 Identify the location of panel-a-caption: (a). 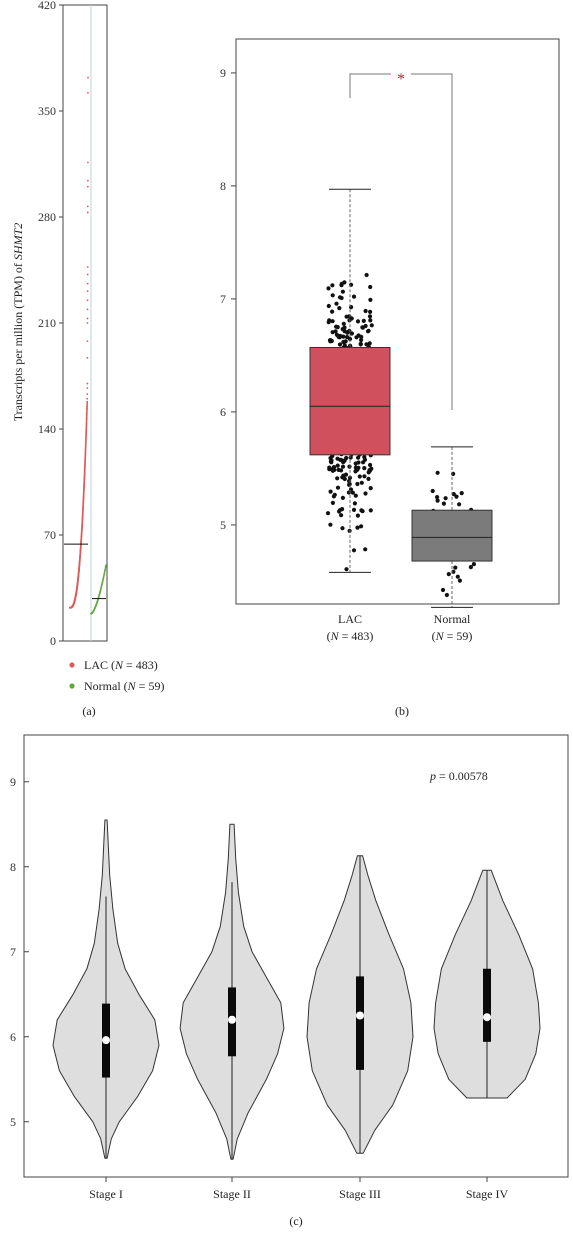
(88, 711).